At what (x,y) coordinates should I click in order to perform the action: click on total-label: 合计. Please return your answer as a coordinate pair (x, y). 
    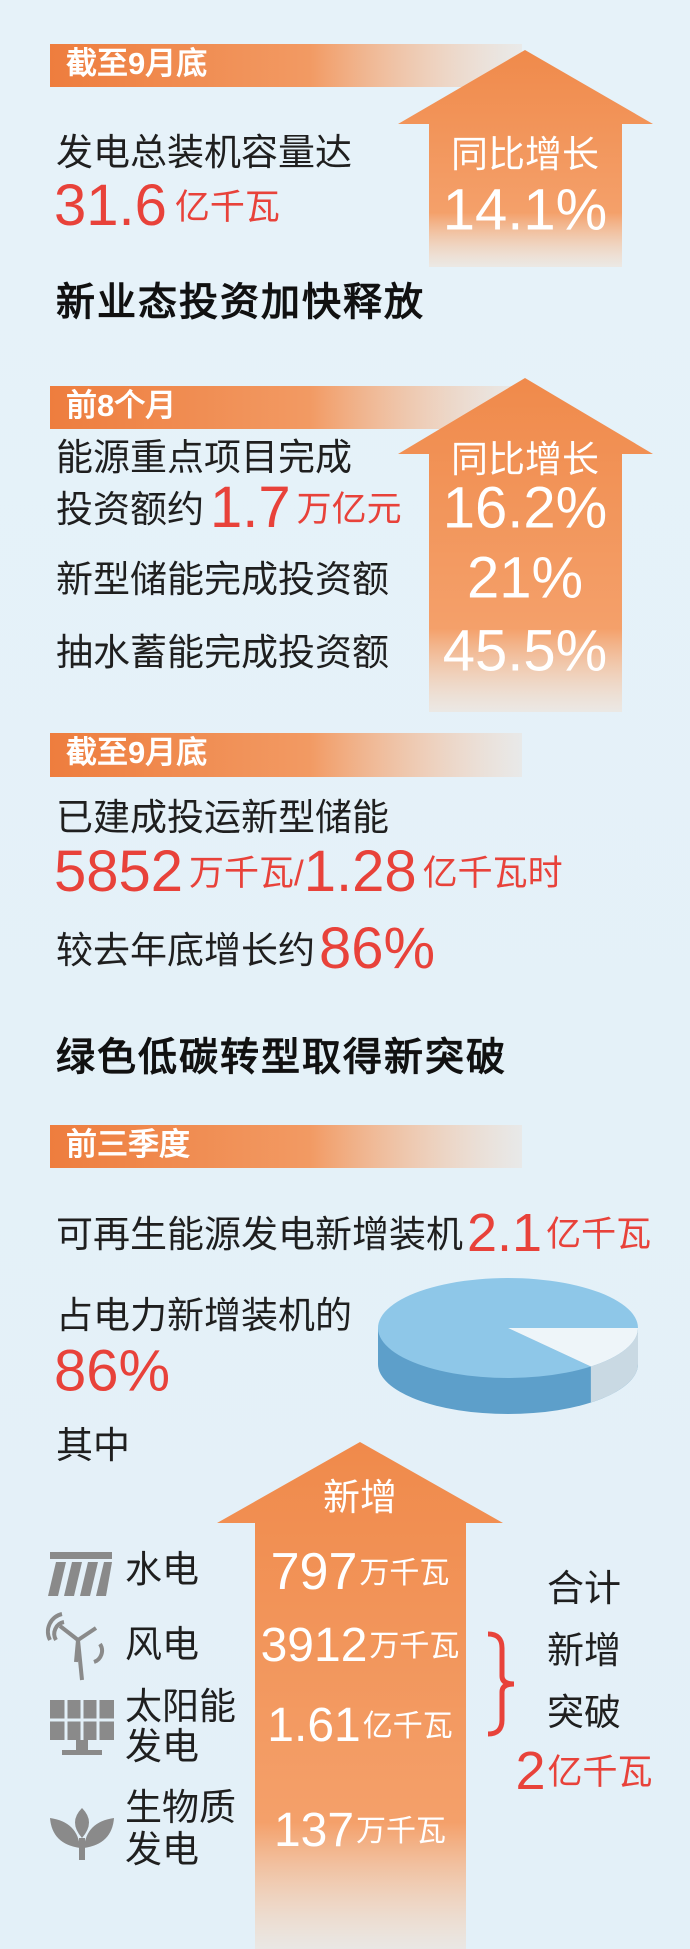
    Looking at the image, I should click on (584, 1588).